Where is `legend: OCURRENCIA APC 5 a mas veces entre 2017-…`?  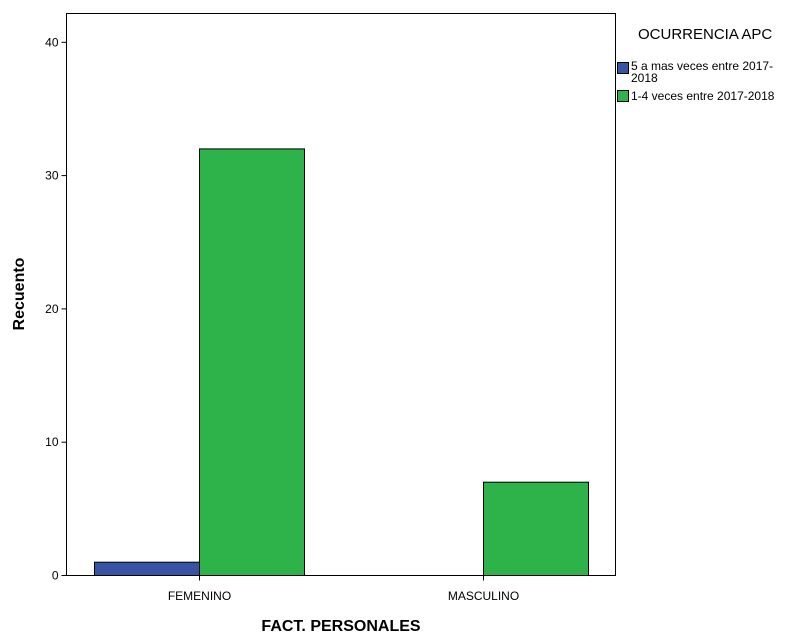
legend: OCURRENCIA APC 5 a mas veces entre 2017-… is located at coordinates (696, 64).